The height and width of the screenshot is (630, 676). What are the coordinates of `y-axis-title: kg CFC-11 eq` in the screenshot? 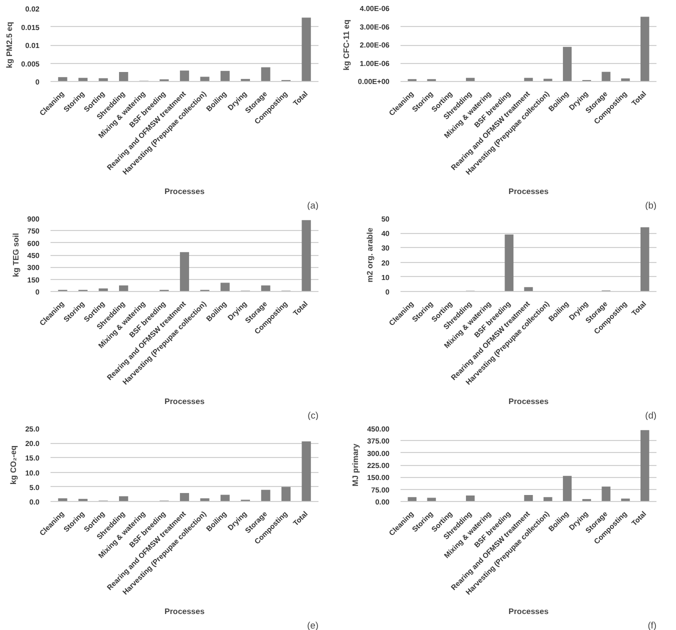 It's located at (346, 45).